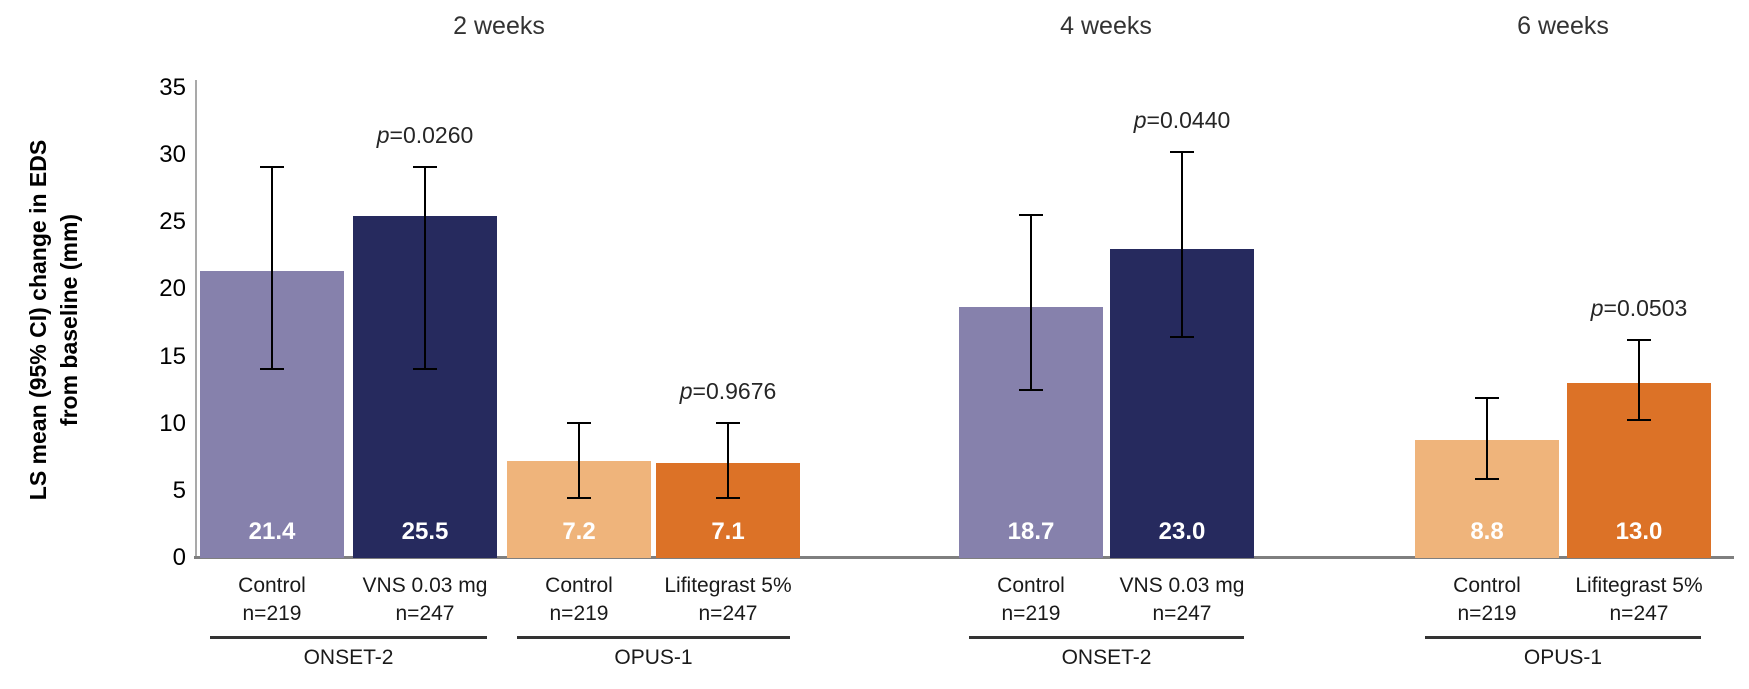 The image size is (1749, 689). I want to click on bar-value-label: 23.0, so click(1182, 531).